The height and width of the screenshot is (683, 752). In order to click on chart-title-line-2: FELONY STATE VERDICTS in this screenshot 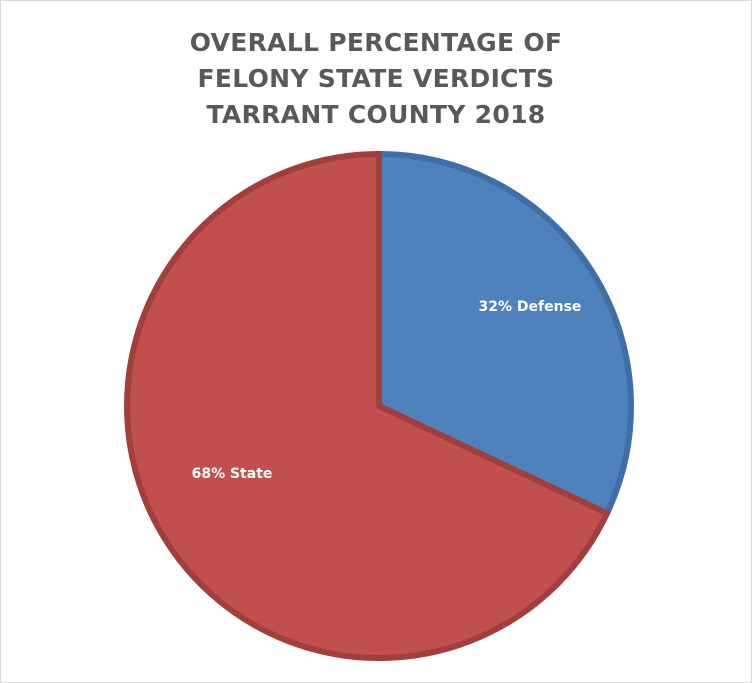, I will do `click(376, 78)`.